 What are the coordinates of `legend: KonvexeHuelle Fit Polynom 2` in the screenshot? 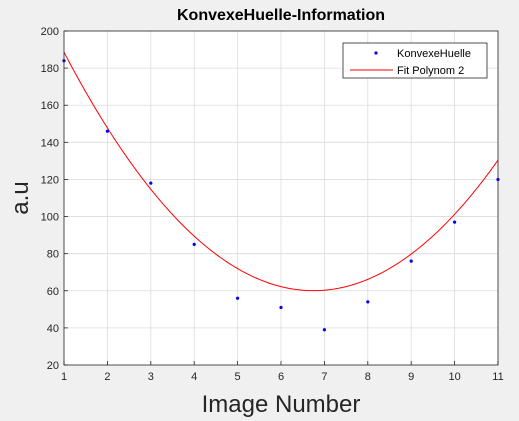 It's located at (415, 60).